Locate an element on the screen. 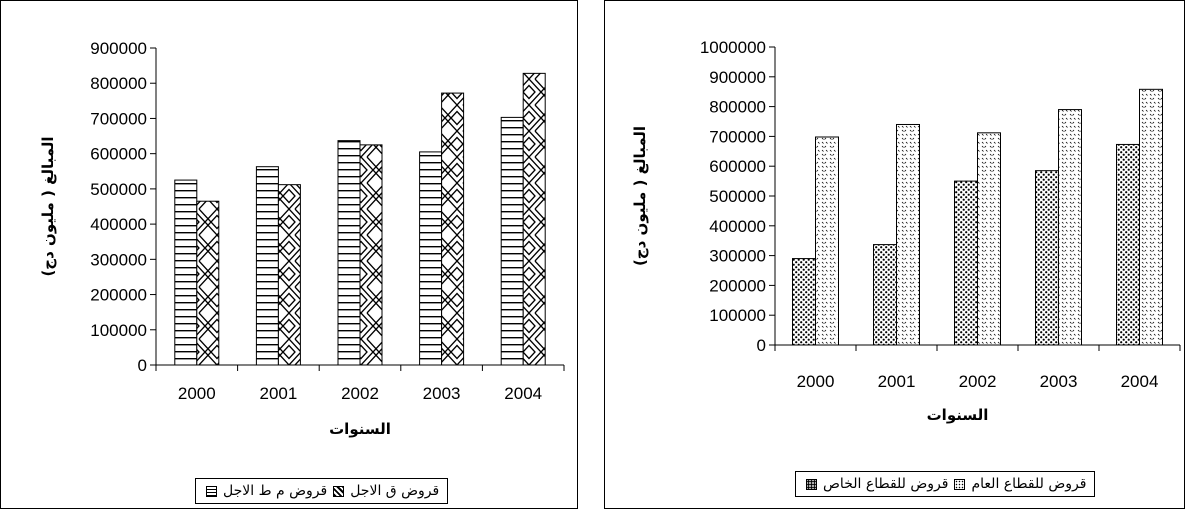  legend-label: قروض للقطاع العام is located at coordinates (1029, 484).